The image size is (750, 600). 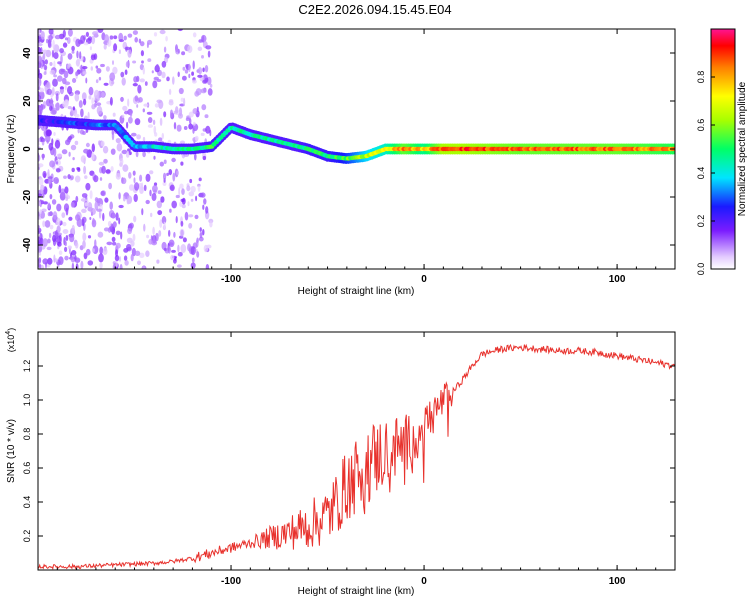 I want to click on colorbar-tick-label: 0.2, so click(x=701, y=221).